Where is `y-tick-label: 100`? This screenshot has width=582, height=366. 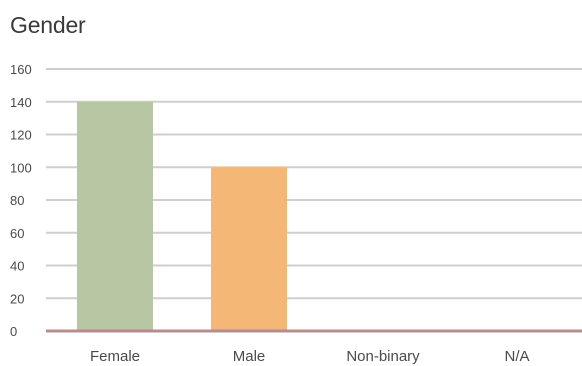
y-tick-label: 100 is located at coordinates (21, 167).